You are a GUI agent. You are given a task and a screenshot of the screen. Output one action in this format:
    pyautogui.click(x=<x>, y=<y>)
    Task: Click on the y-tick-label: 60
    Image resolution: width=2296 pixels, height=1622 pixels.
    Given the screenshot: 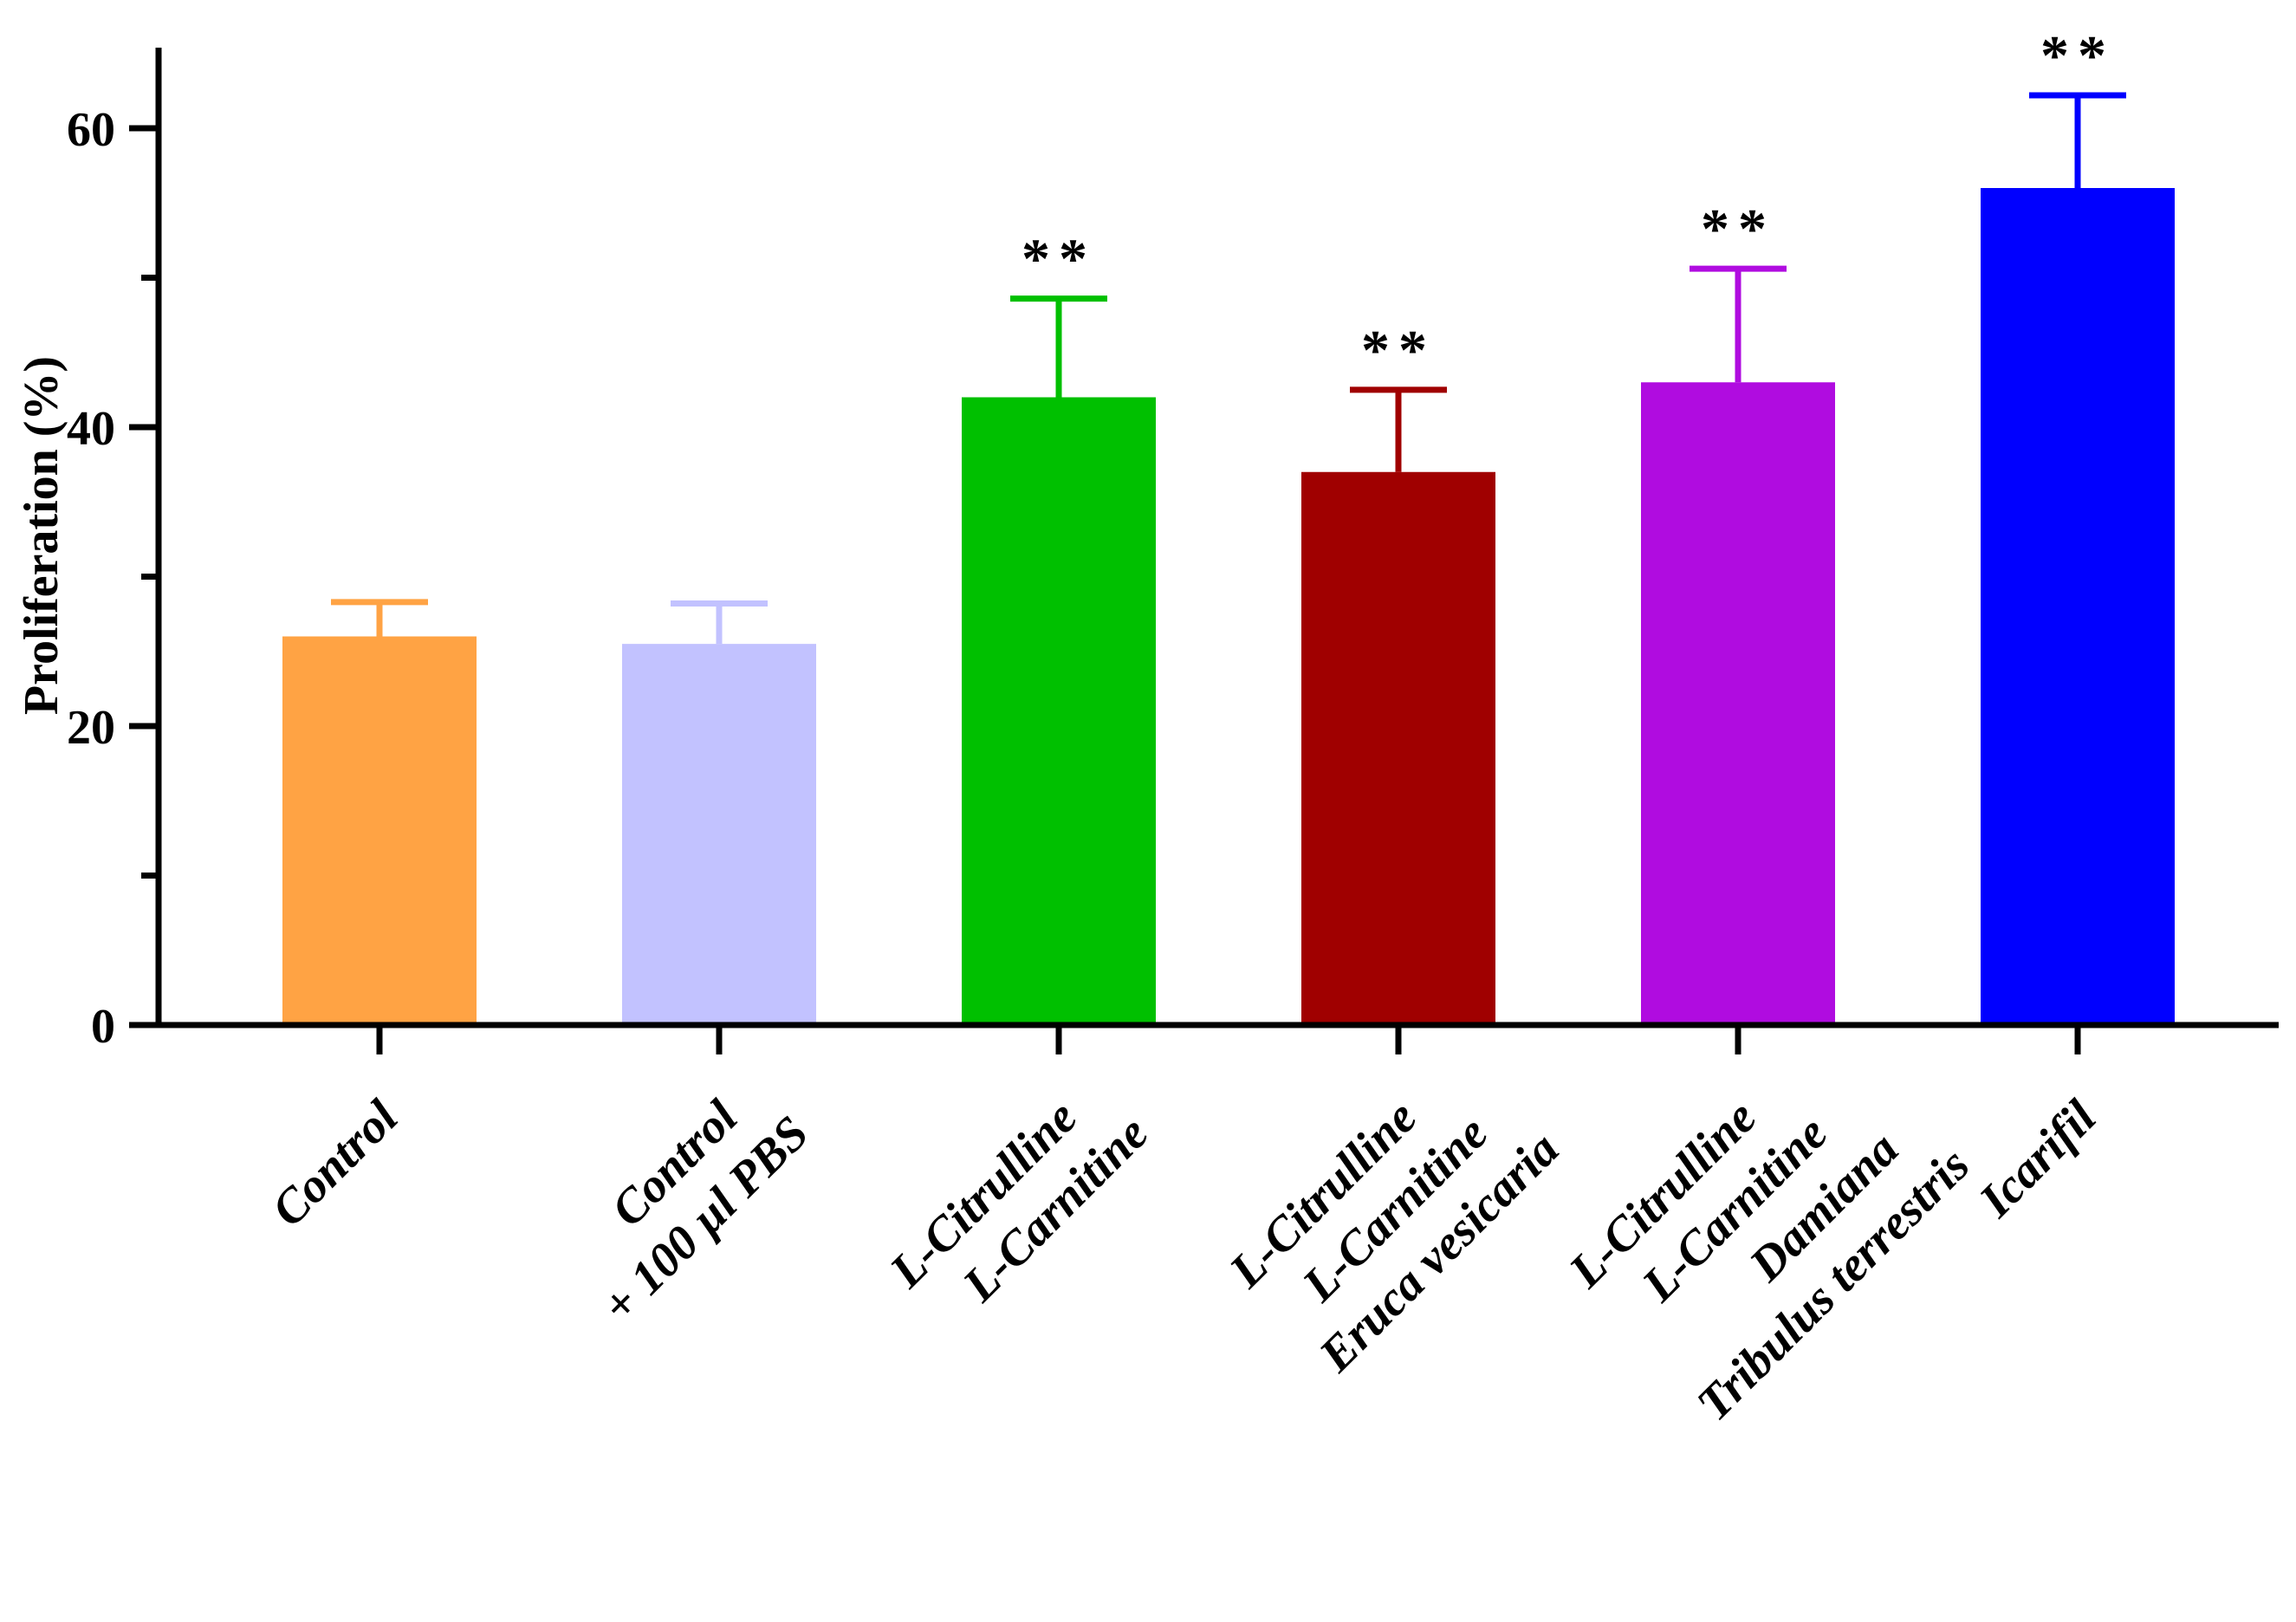 What is the action you would take?
    pyautogui.click(x=91, y=130)
    